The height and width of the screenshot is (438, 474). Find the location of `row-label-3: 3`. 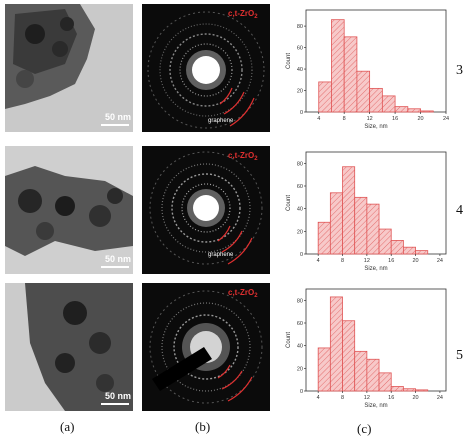

row-label-3: 3 is located at coordinates (459, 70).